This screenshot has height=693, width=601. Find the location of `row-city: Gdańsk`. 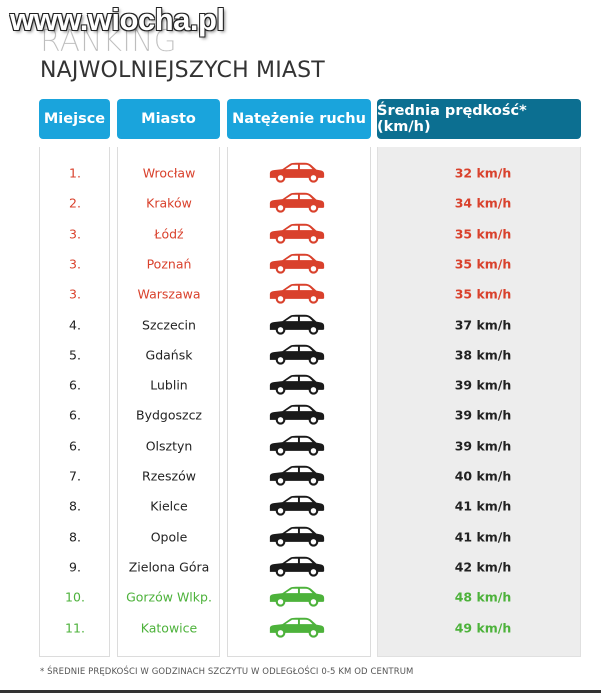

row-city: Gdańsk is located at coordinates (169, 355).